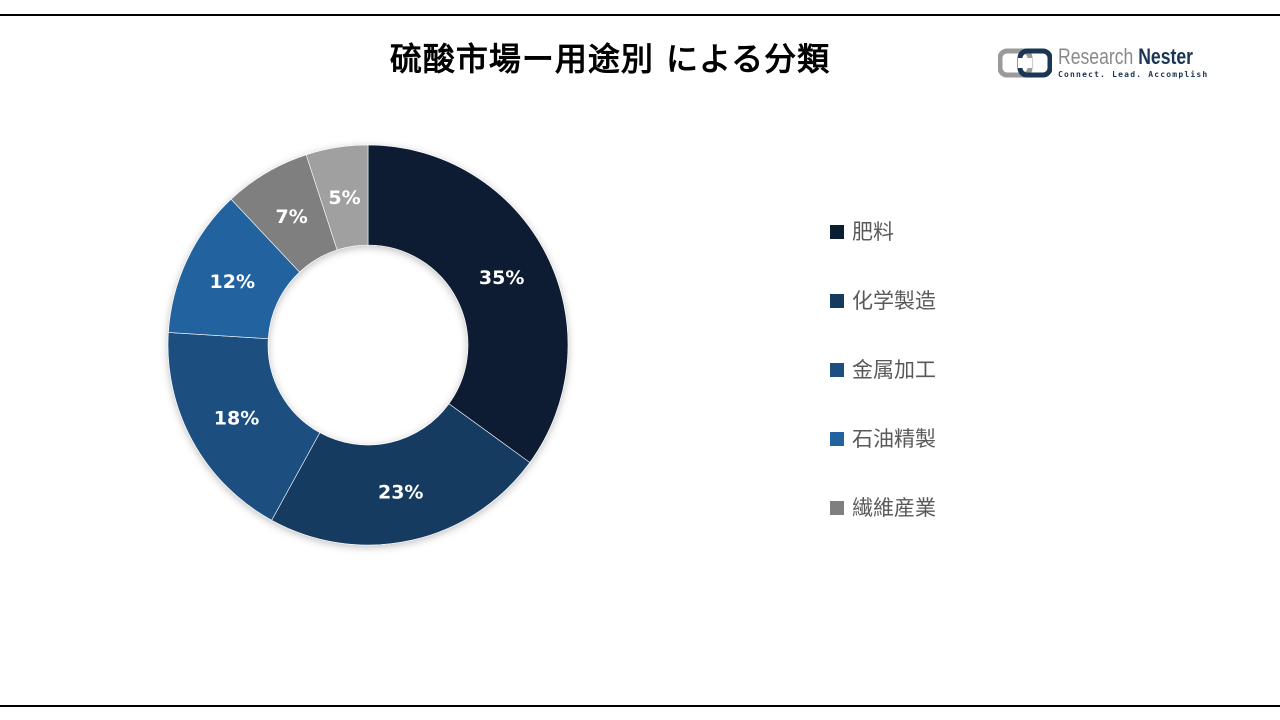  I want to click on slice-percent-label: 23%, so click(400, 492).